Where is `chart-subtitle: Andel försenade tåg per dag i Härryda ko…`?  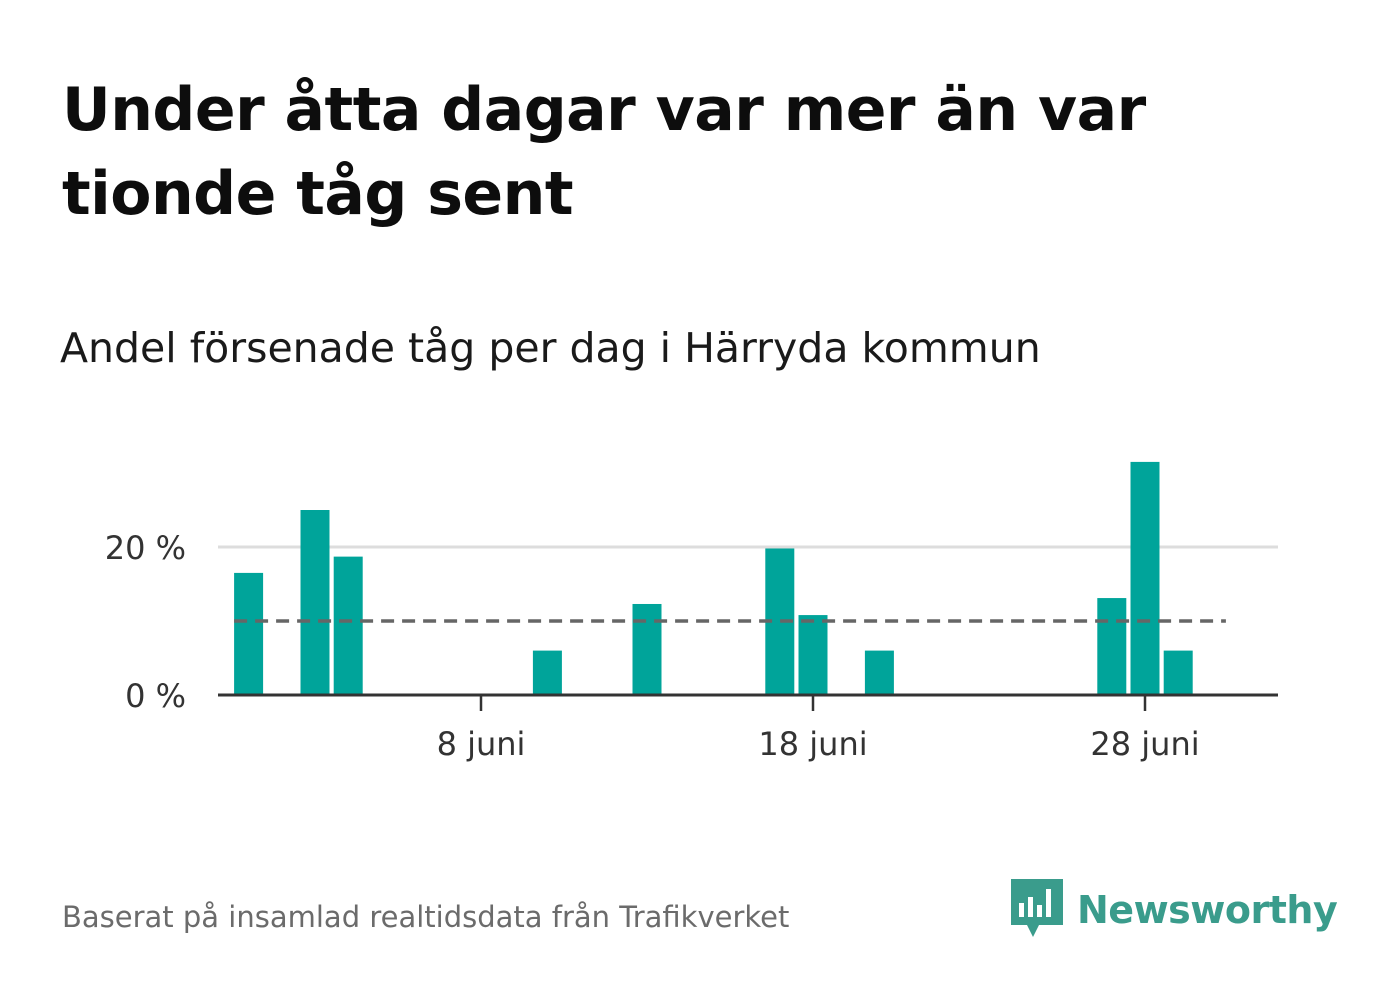 chart-subtitle: Andel försenade tåg per dag i Härryda ko… is located at coordinates (550, 348).